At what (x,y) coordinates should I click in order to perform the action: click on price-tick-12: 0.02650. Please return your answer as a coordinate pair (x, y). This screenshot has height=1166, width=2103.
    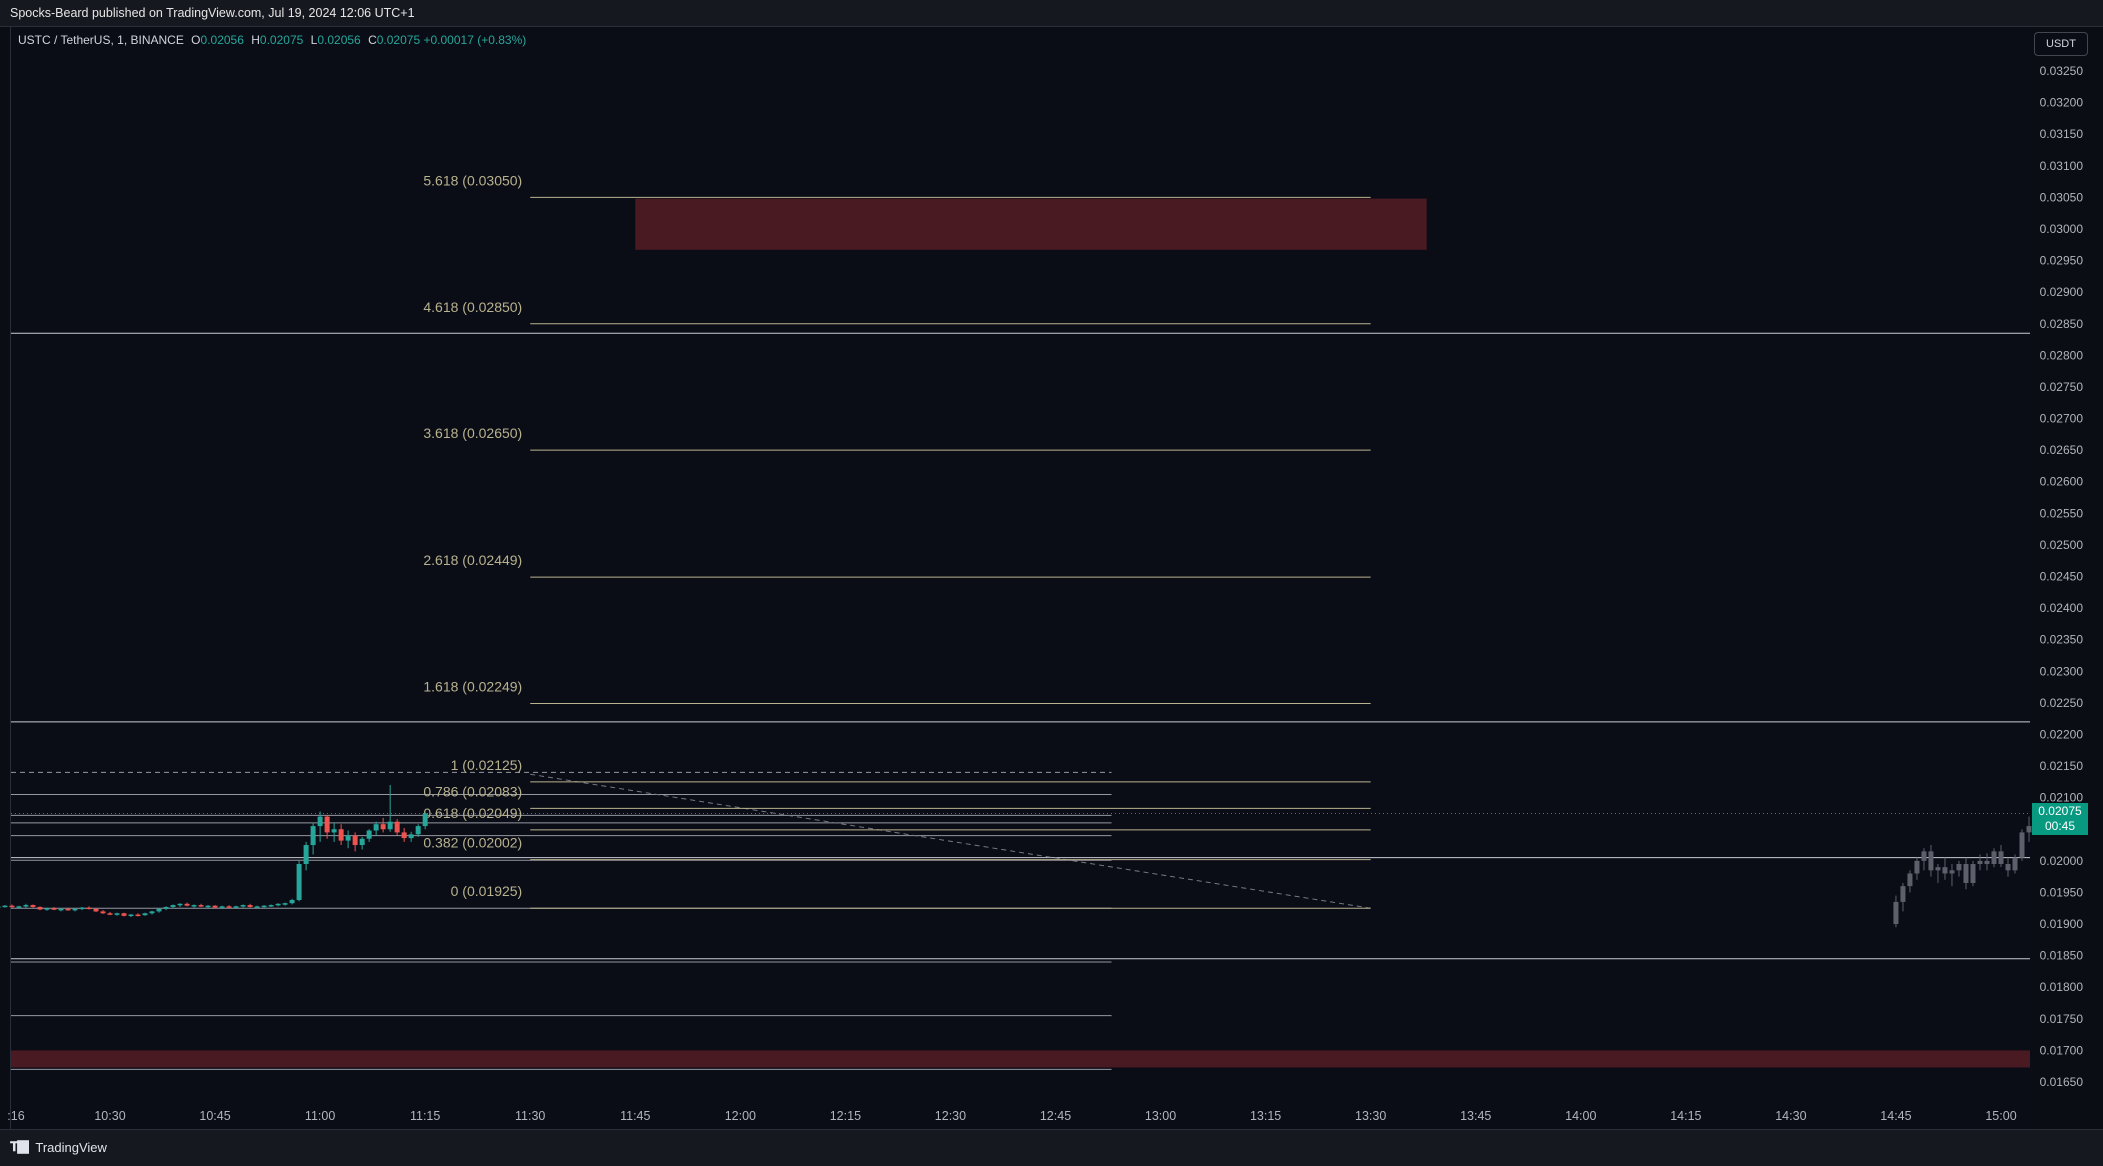
    Looking at the image, I should click on (2062, 450).